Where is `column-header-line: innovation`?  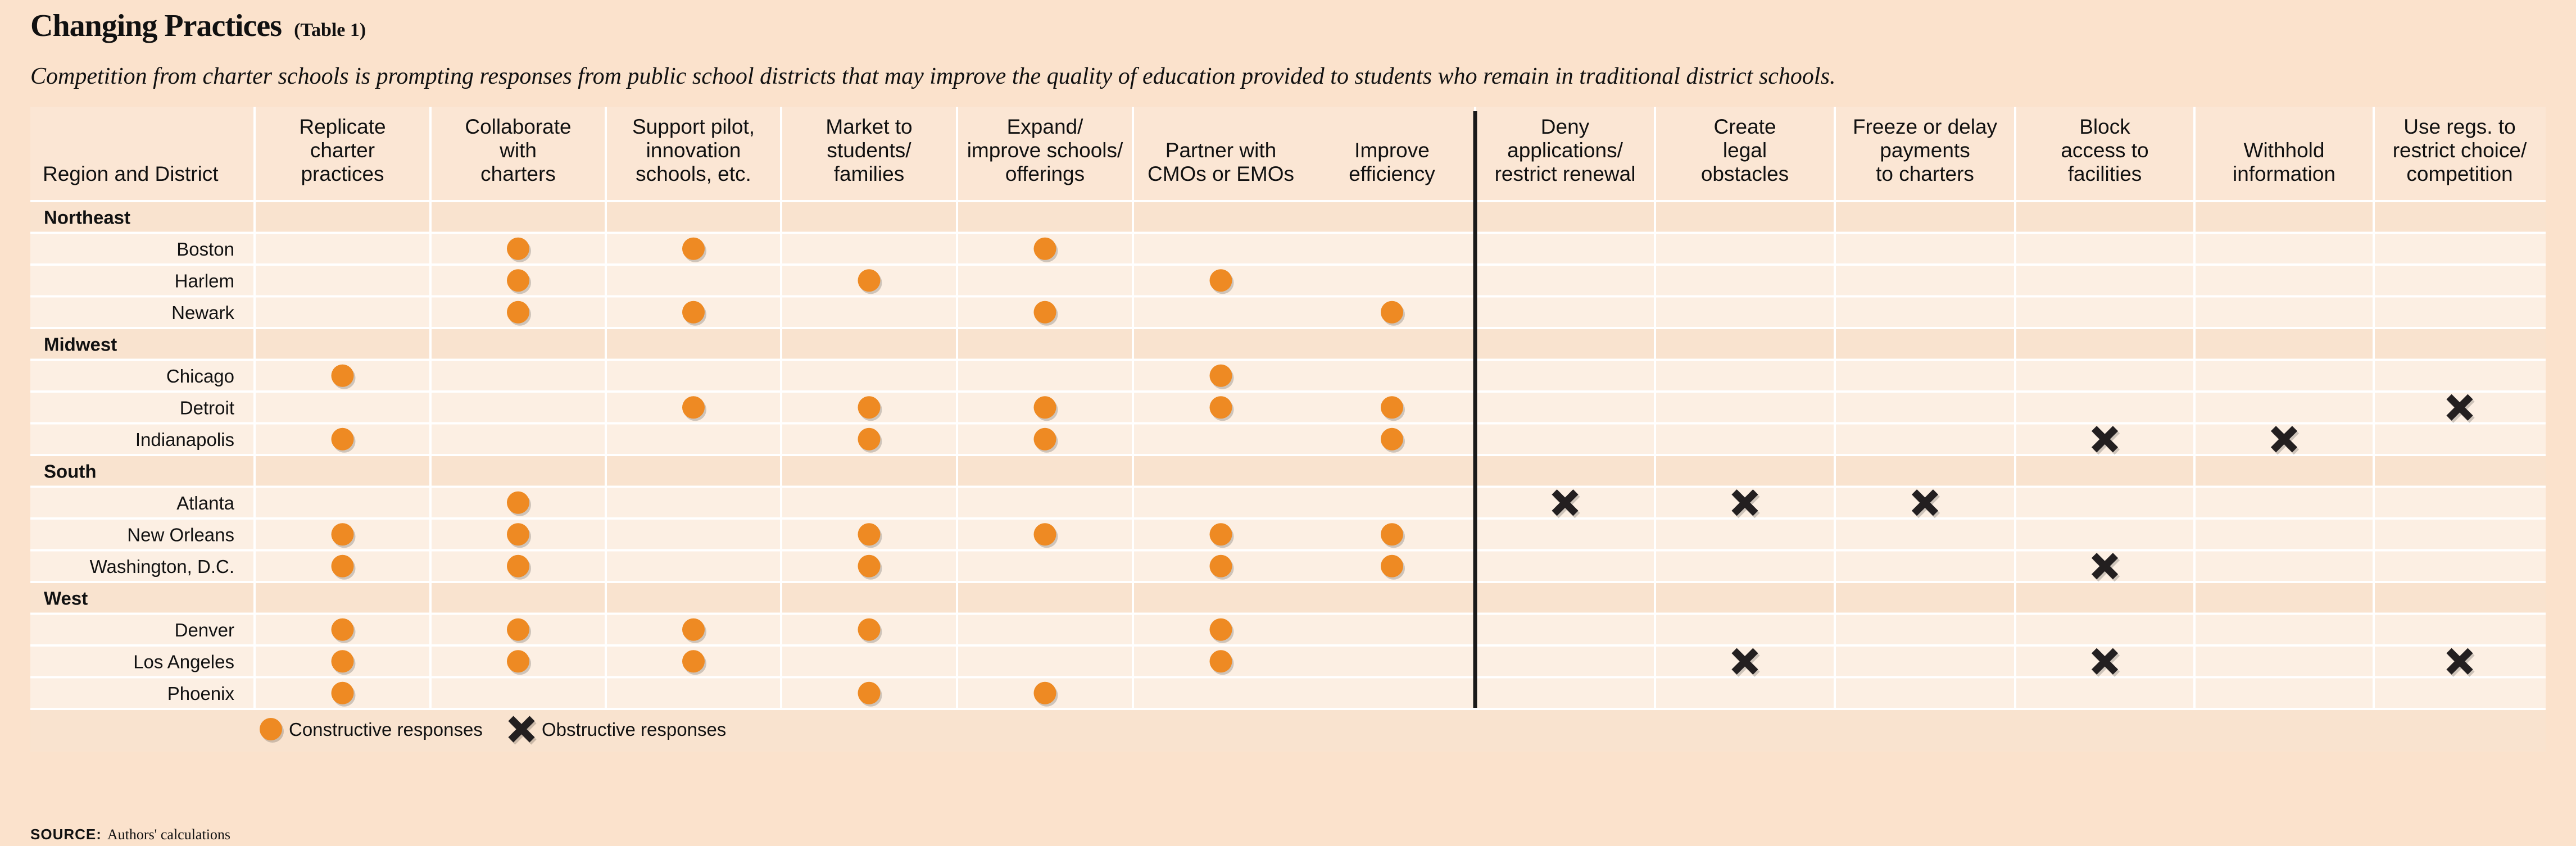
column-header-line: innovation is located at coordinates (693, 150).